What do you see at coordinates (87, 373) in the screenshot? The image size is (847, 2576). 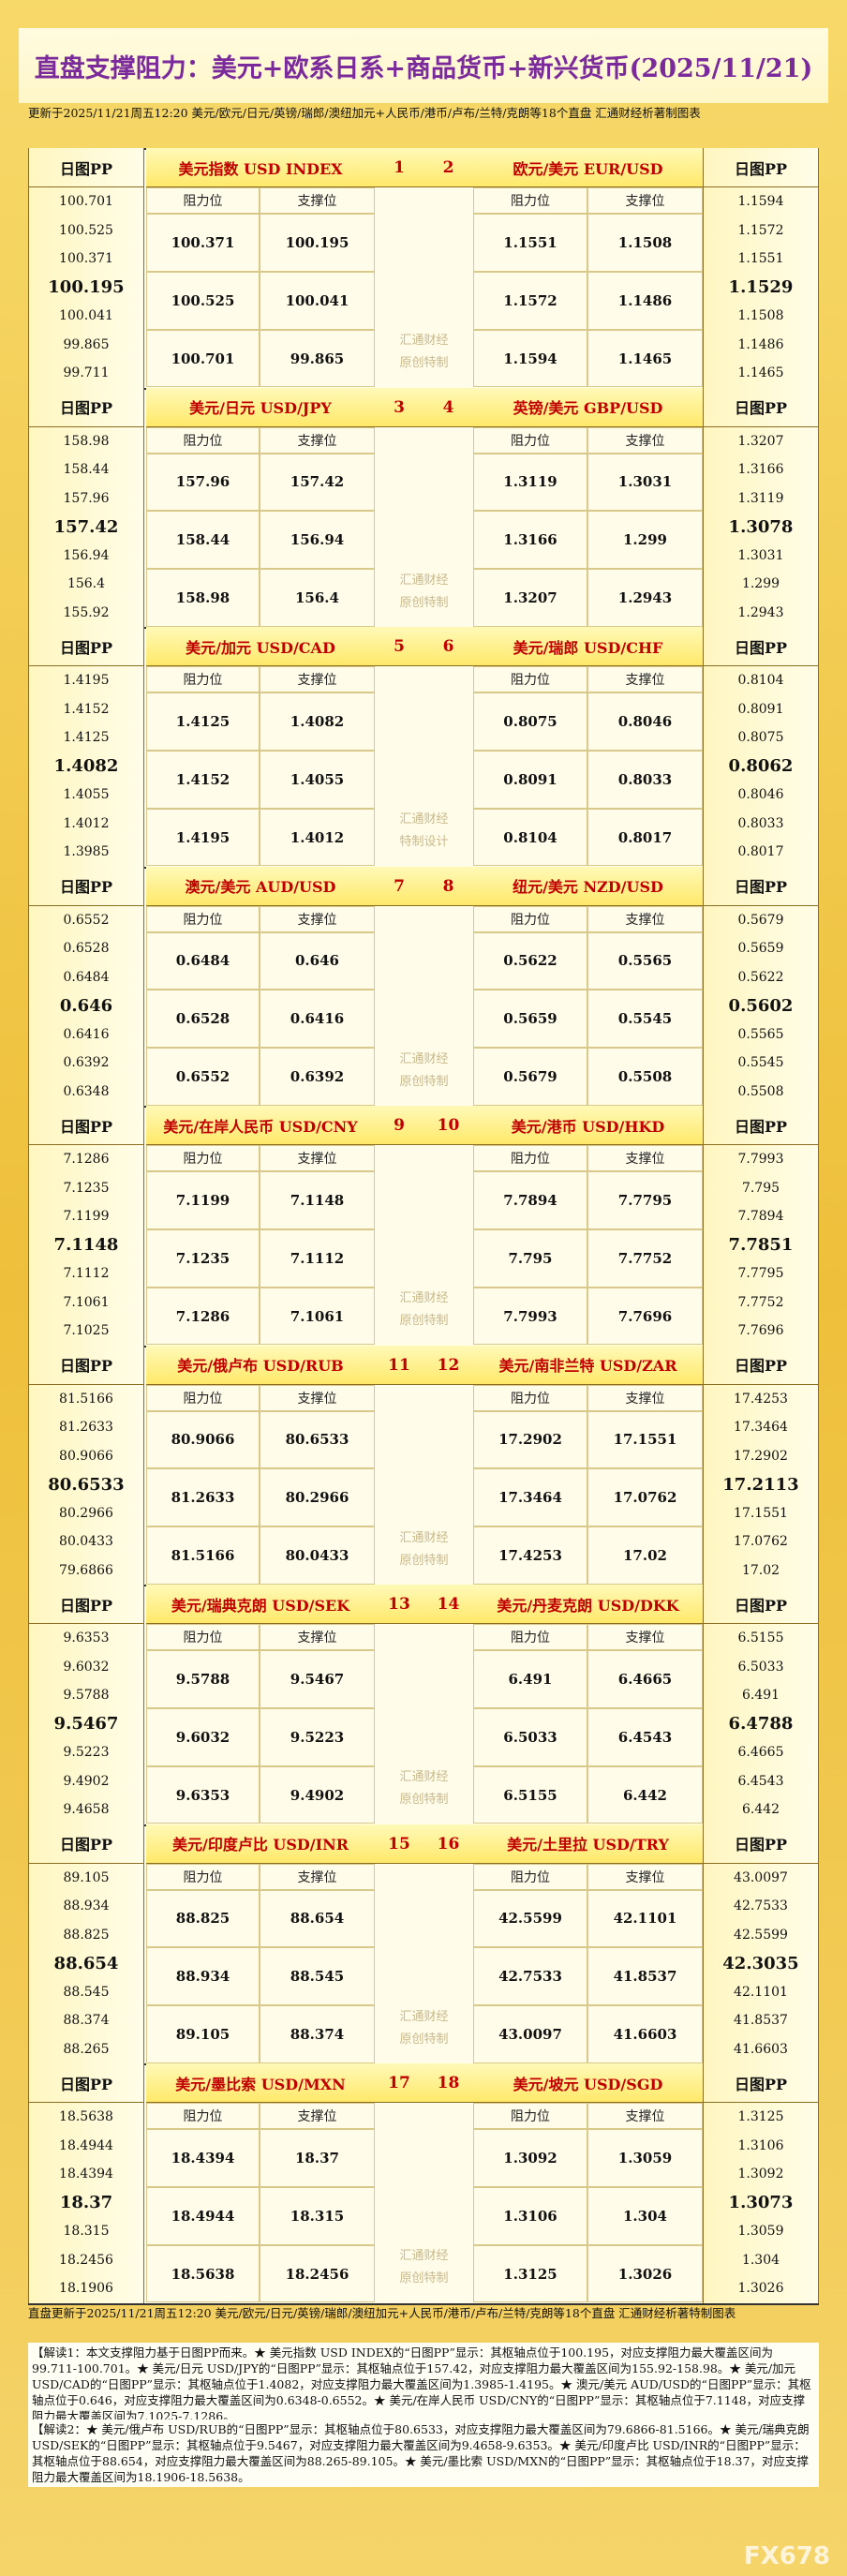 I see `pp-value: 99.711` at bounding box center [87, 373].